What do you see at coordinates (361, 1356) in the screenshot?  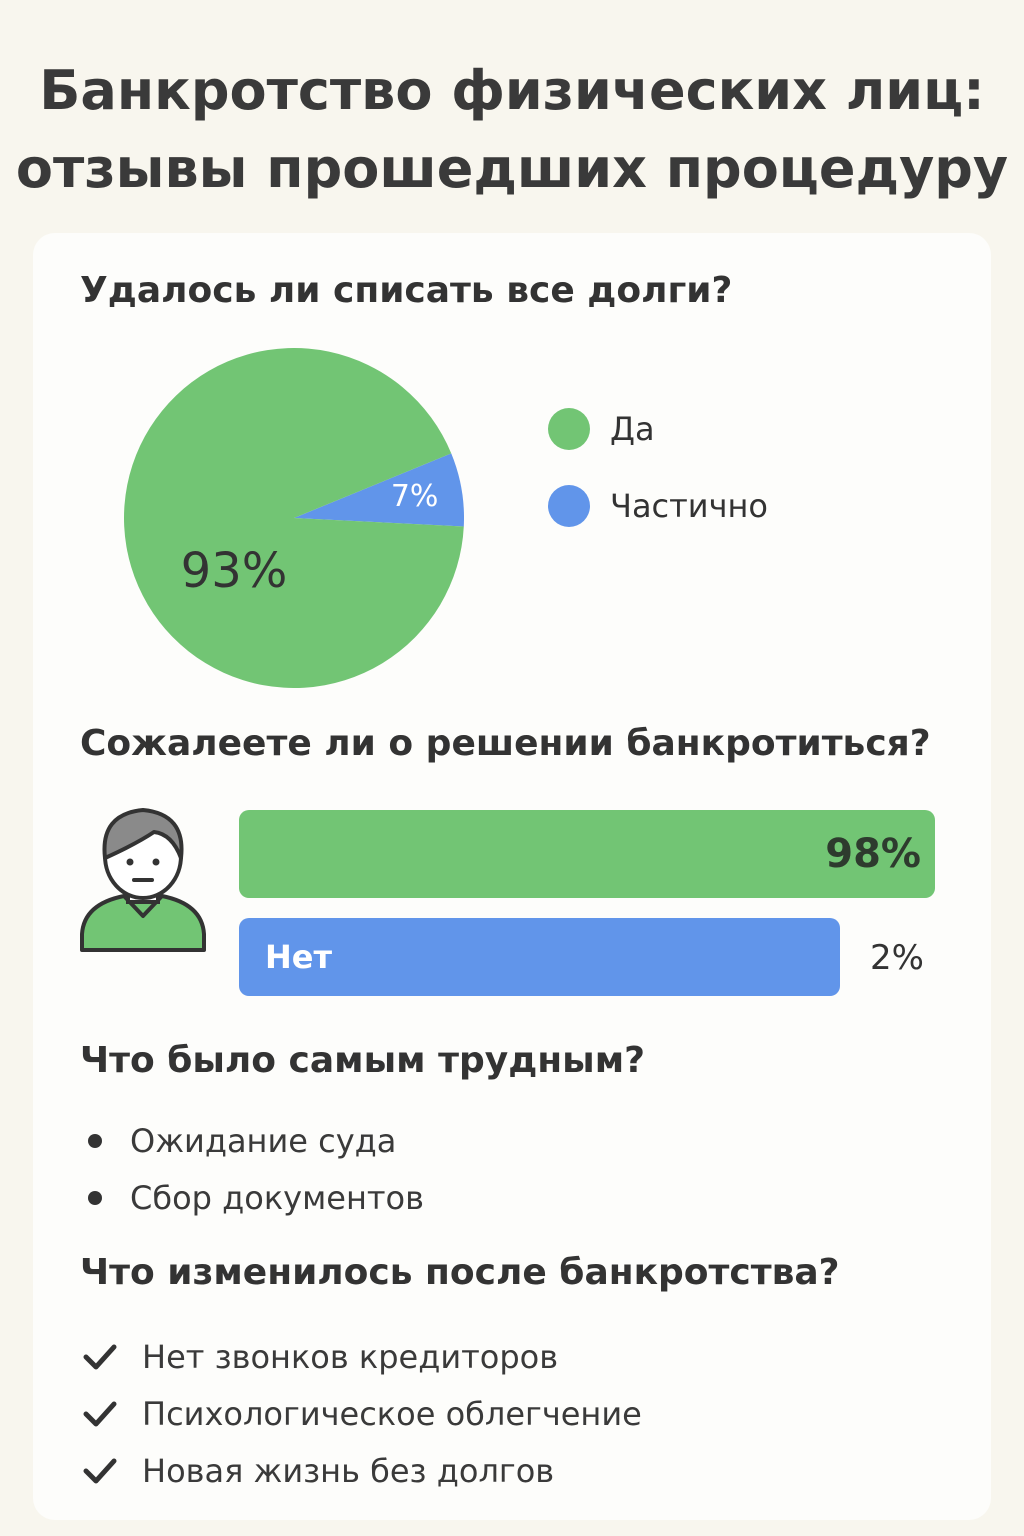 I see `list-item: Нет звонков кредиторов` at bounding box center [361, 1356].